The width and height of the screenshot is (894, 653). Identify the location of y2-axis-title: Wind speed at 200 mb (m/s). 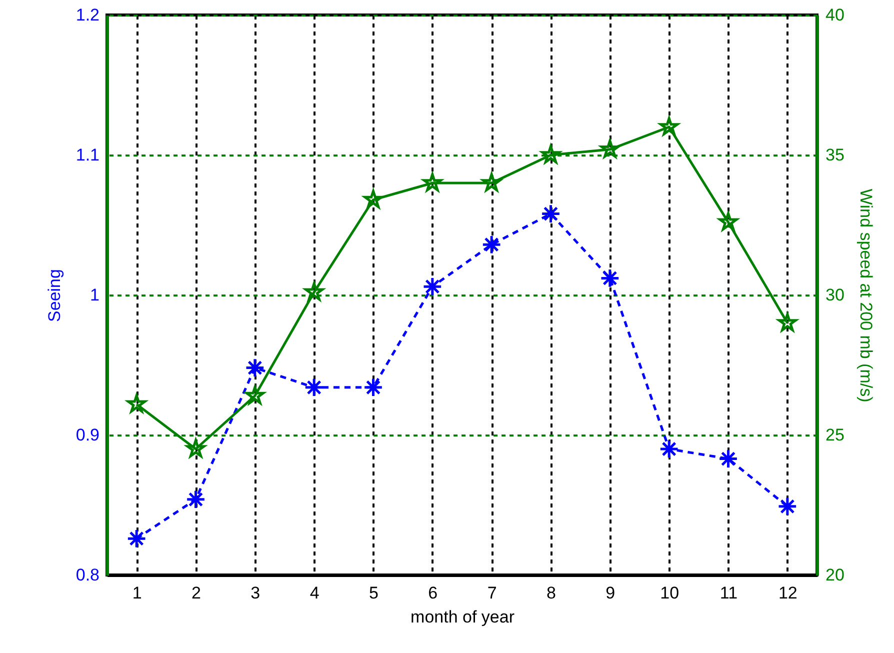
(866, 295).